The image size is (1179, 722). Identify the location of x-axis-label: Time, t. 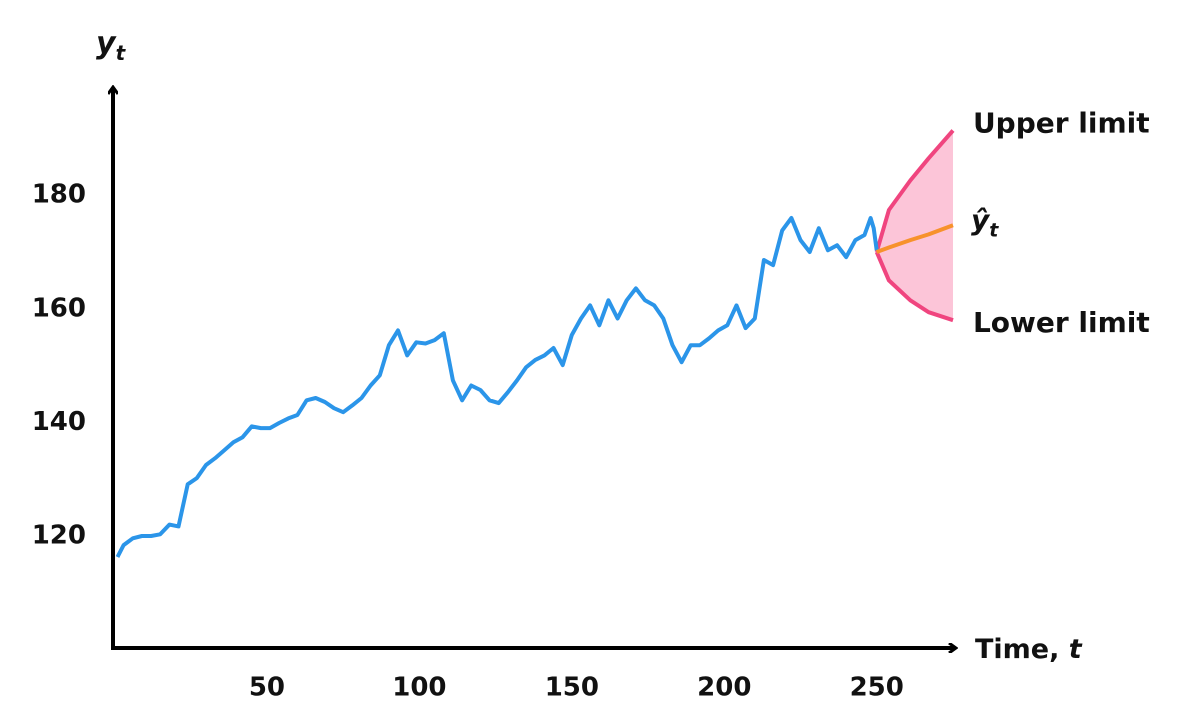
(1029, 649).